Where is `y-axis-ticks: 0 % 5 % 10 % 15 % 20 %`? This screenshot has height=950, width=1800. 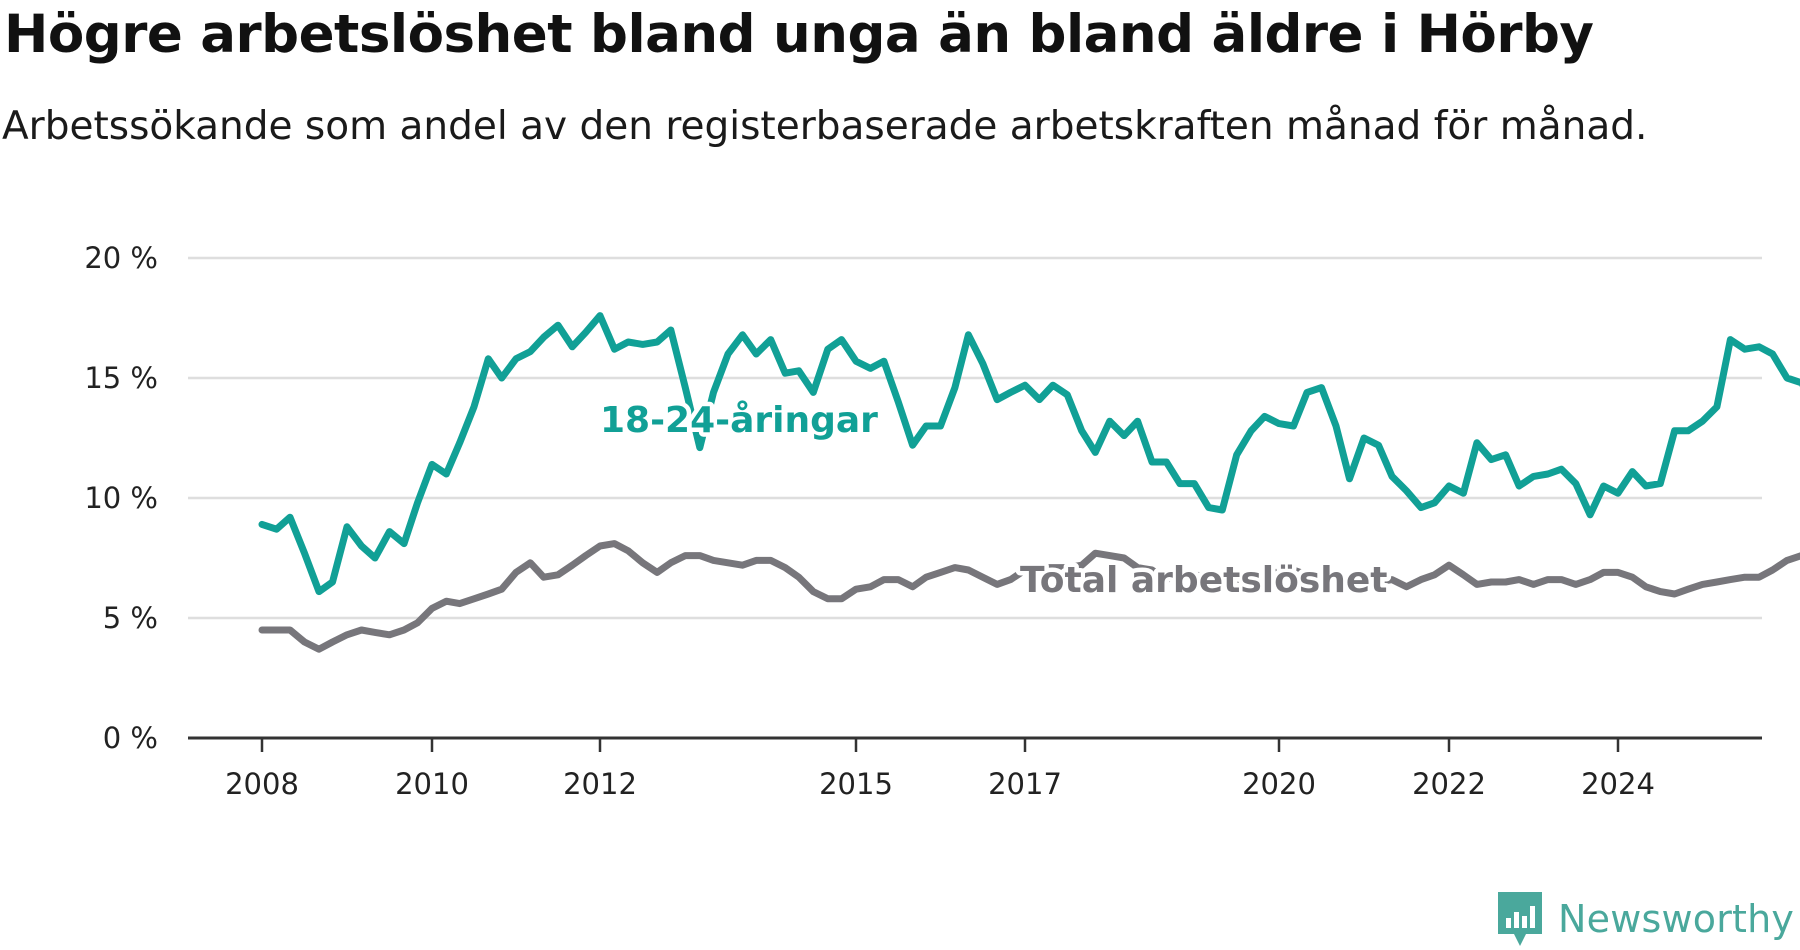 y-axis-ticks: 0 % 5 % 10 % 15 % 20 % is located at coordinates (121, 498).